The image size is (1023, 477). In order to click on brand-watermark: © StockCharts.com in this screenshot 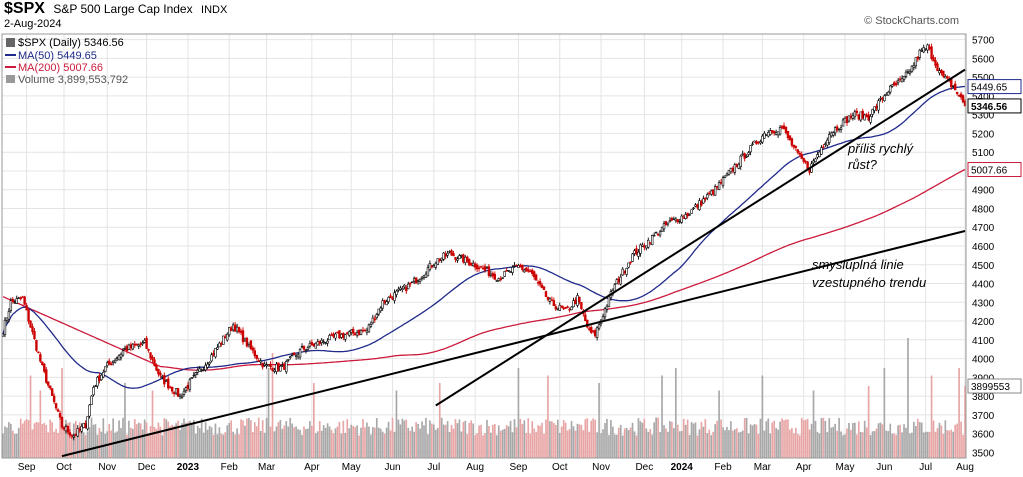, I will do `click(911, 21)`.